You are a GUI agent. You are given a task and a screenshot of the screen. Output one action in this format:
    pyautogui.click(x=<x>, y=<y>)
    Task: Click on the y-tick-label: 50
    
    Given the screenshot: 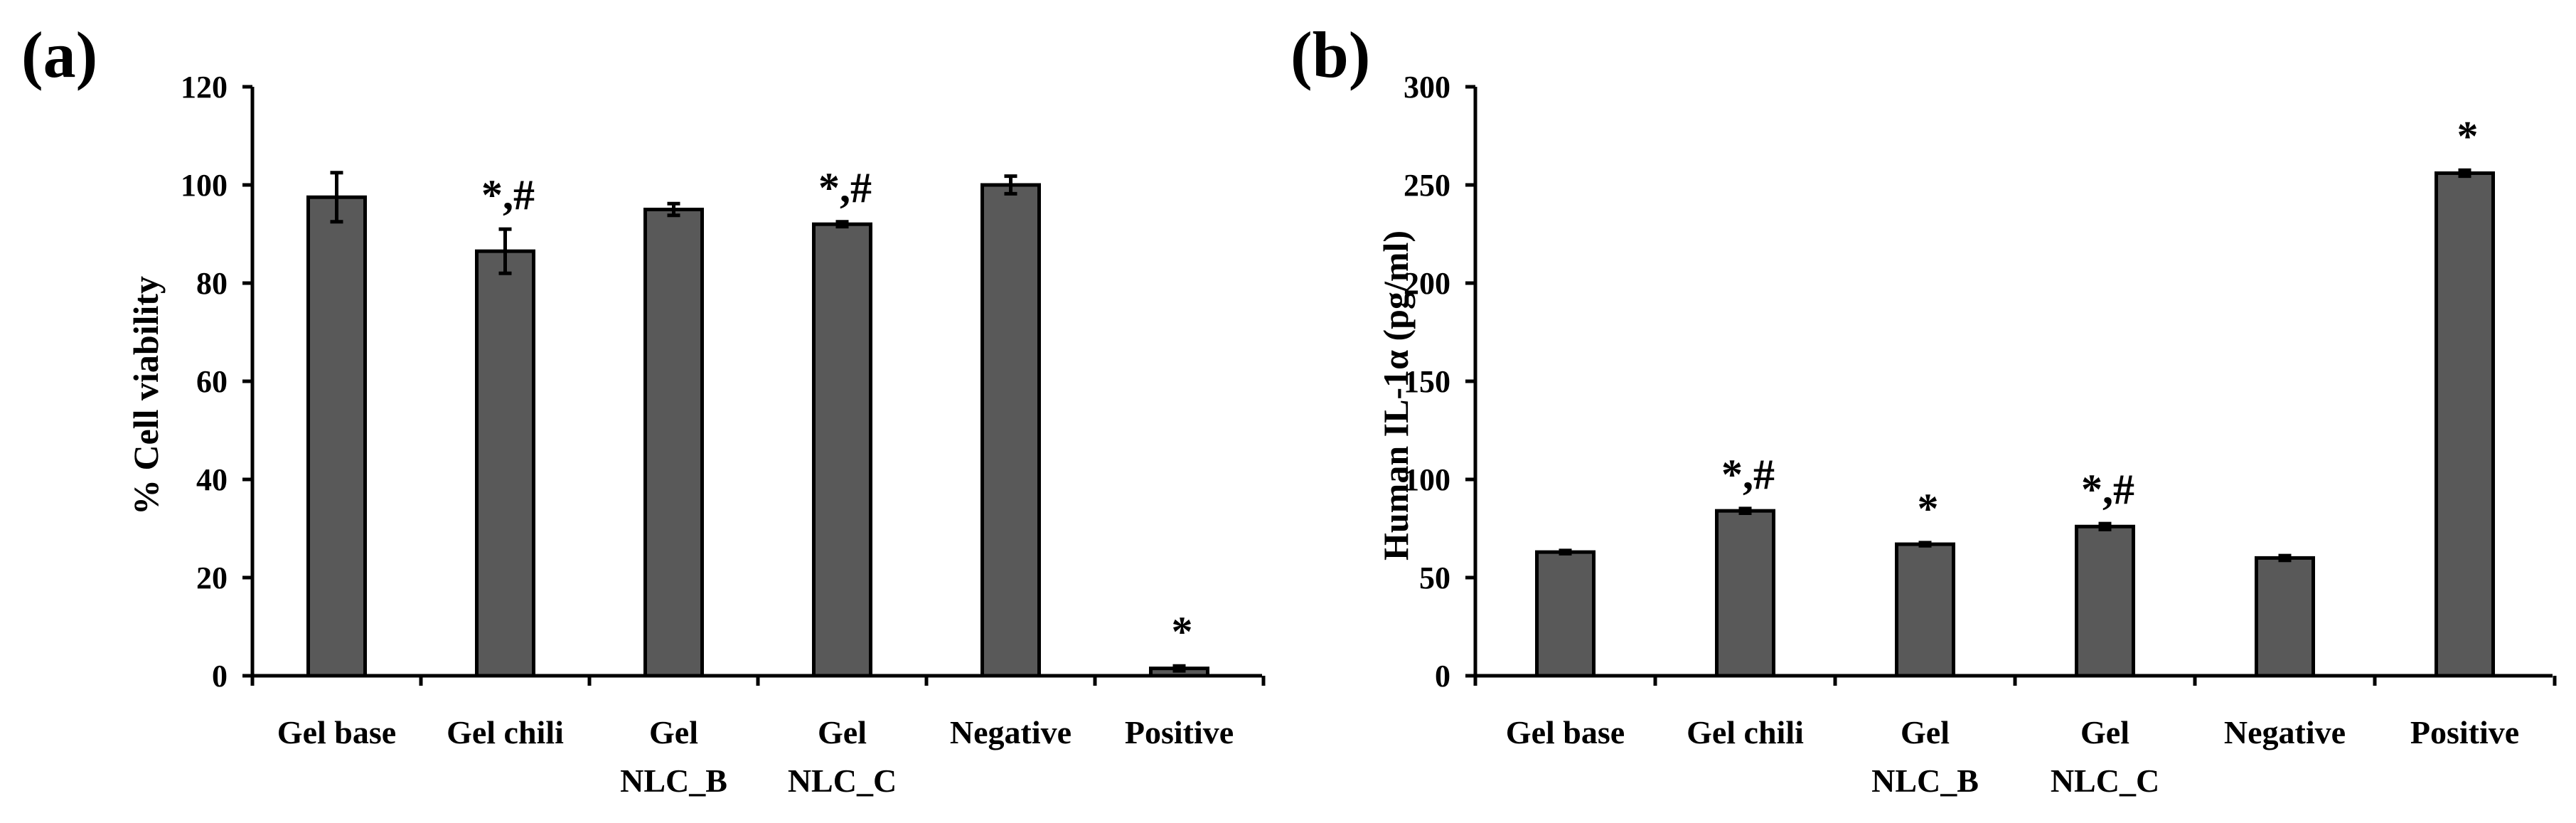 What is the action you would take?
    pyautogui.click(x=1434, y=578)
    